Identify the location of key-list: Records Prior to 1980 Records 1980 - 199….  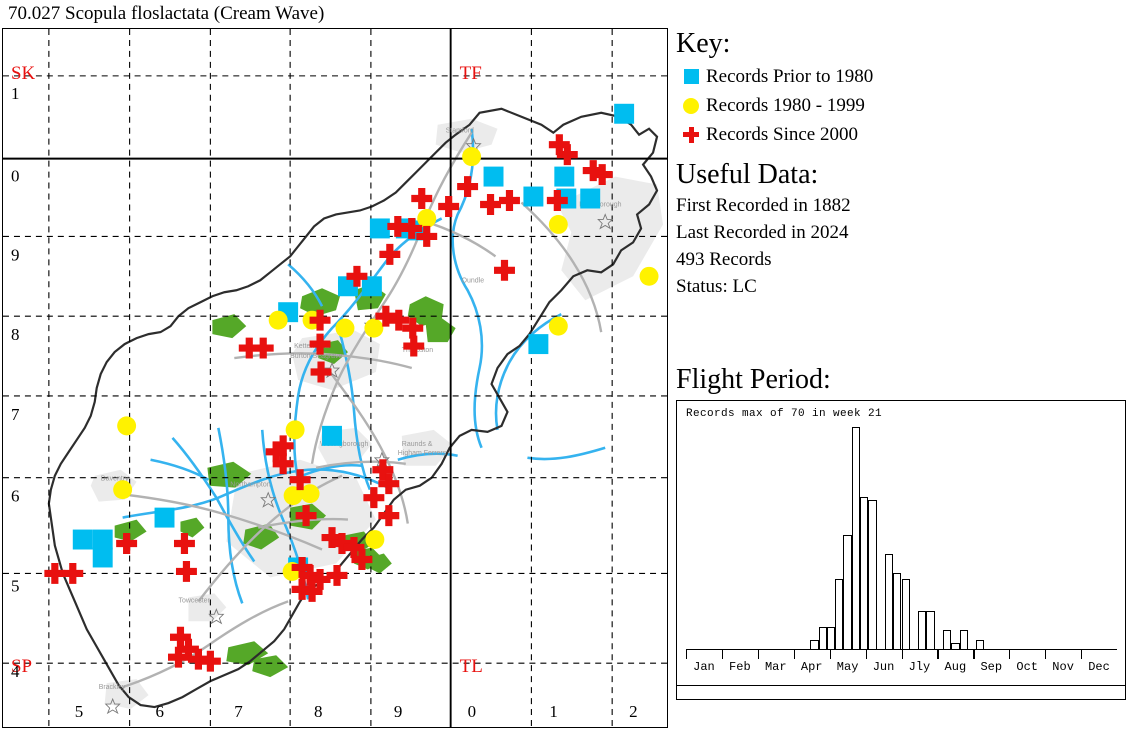
(902, 105).